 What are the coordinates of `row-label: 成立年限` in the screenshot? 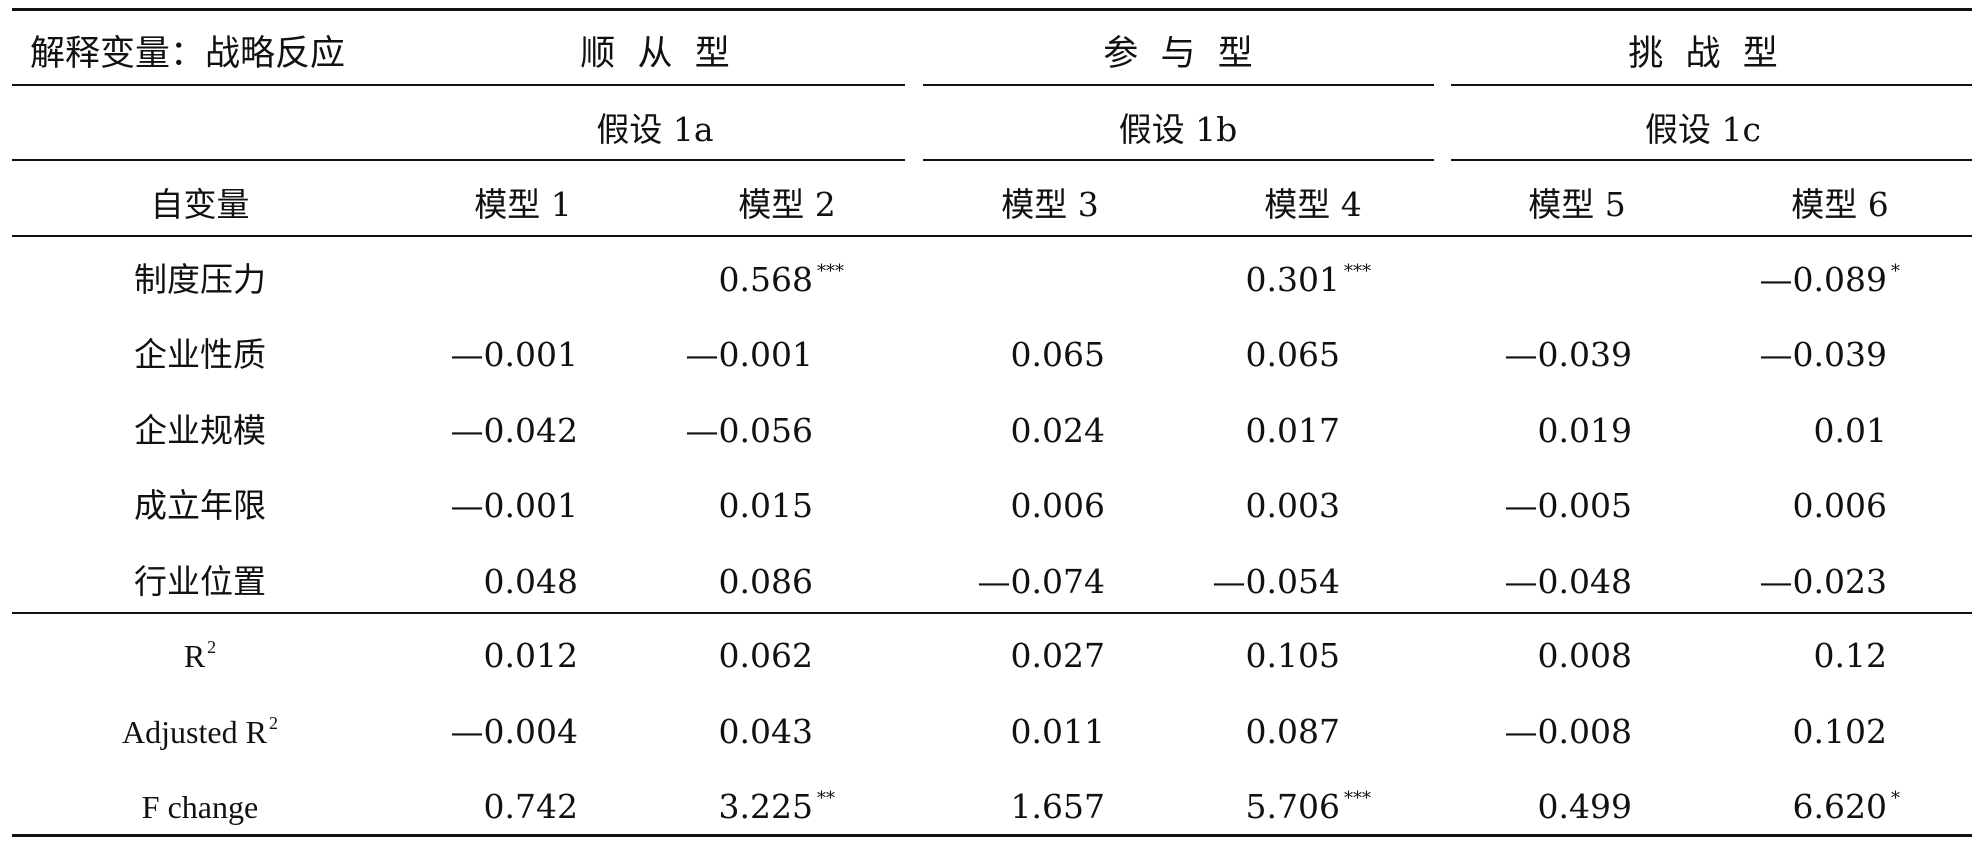 It's located at (200, 506).